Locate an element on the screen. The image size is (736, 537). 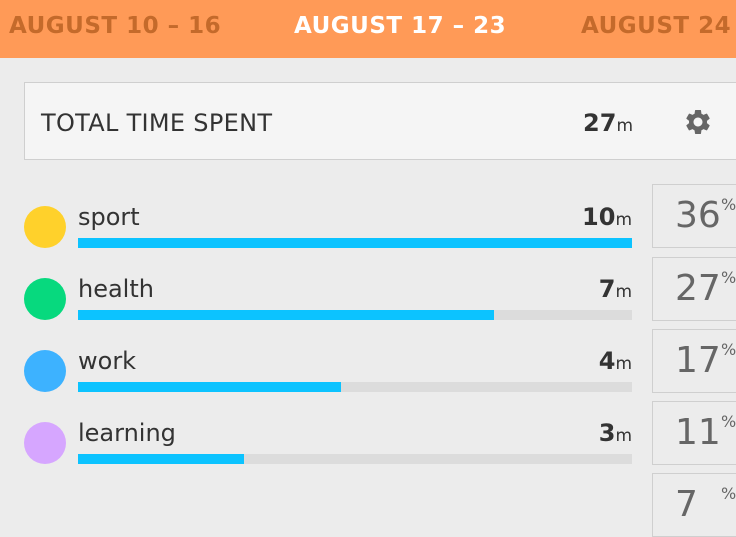
week-tab-next: AUGUST 24 – is located at coordinates (658, 26).